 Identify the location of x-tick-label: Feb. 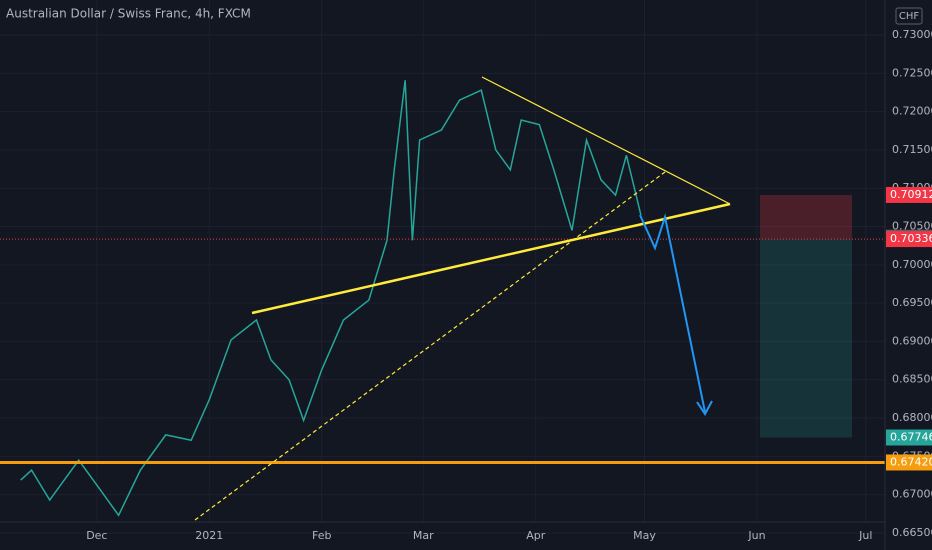
(321, 535).